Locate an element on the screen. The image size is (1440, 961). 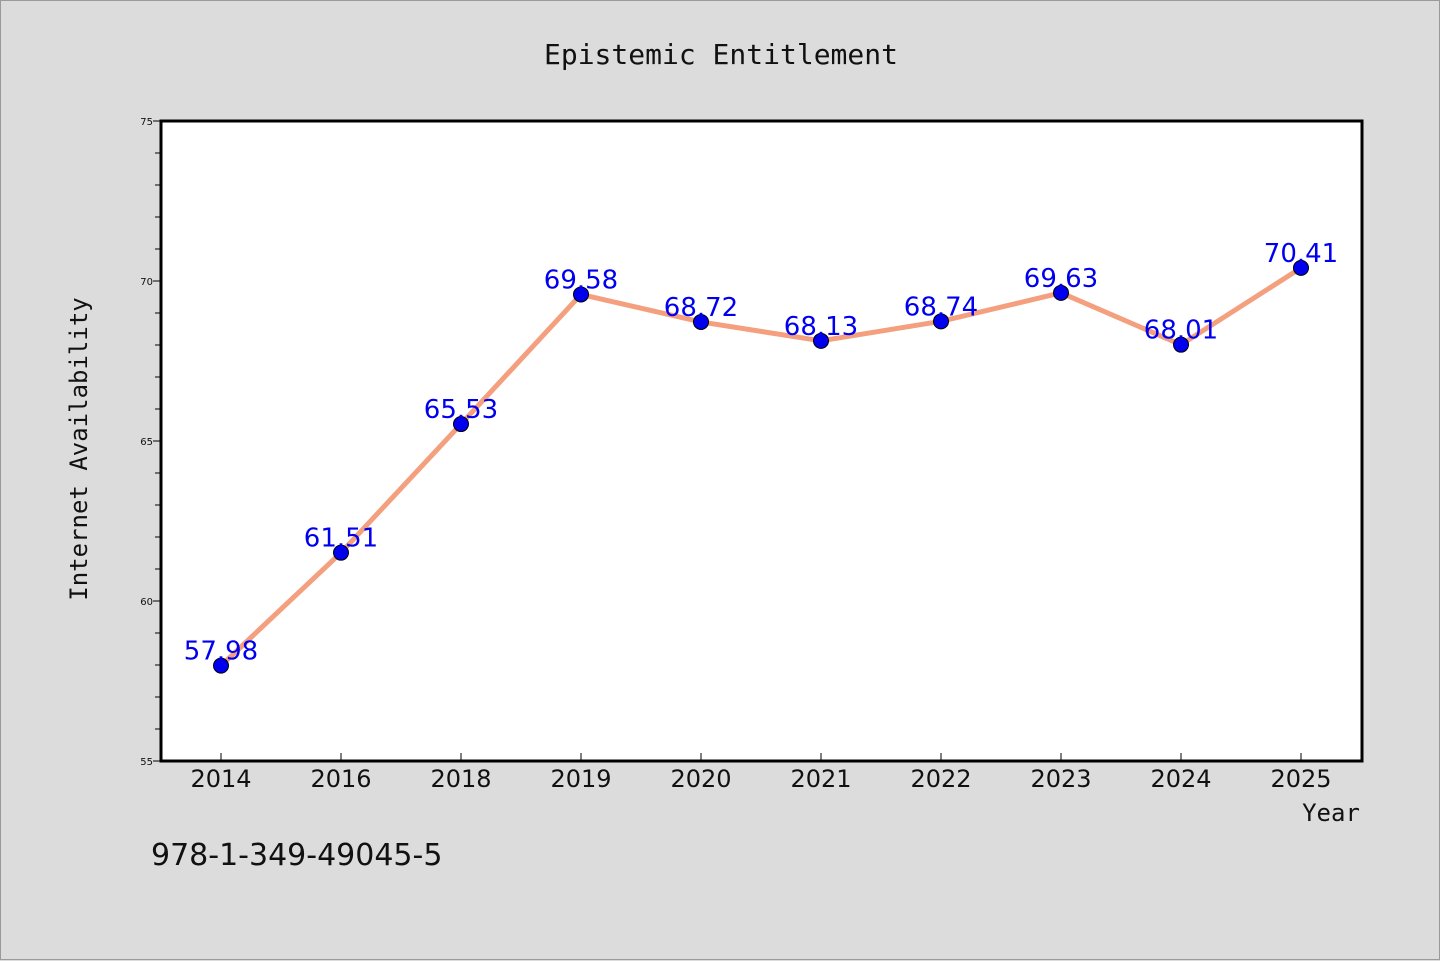
x-tick-label: 2018 is located at coordinates (460, 779).